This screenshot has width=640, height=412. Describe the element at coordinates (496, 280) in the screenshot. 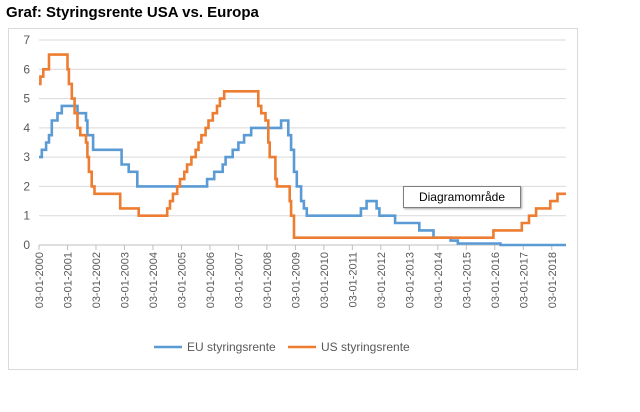

I see `x-tick-label: 03-01-2016` at that location.